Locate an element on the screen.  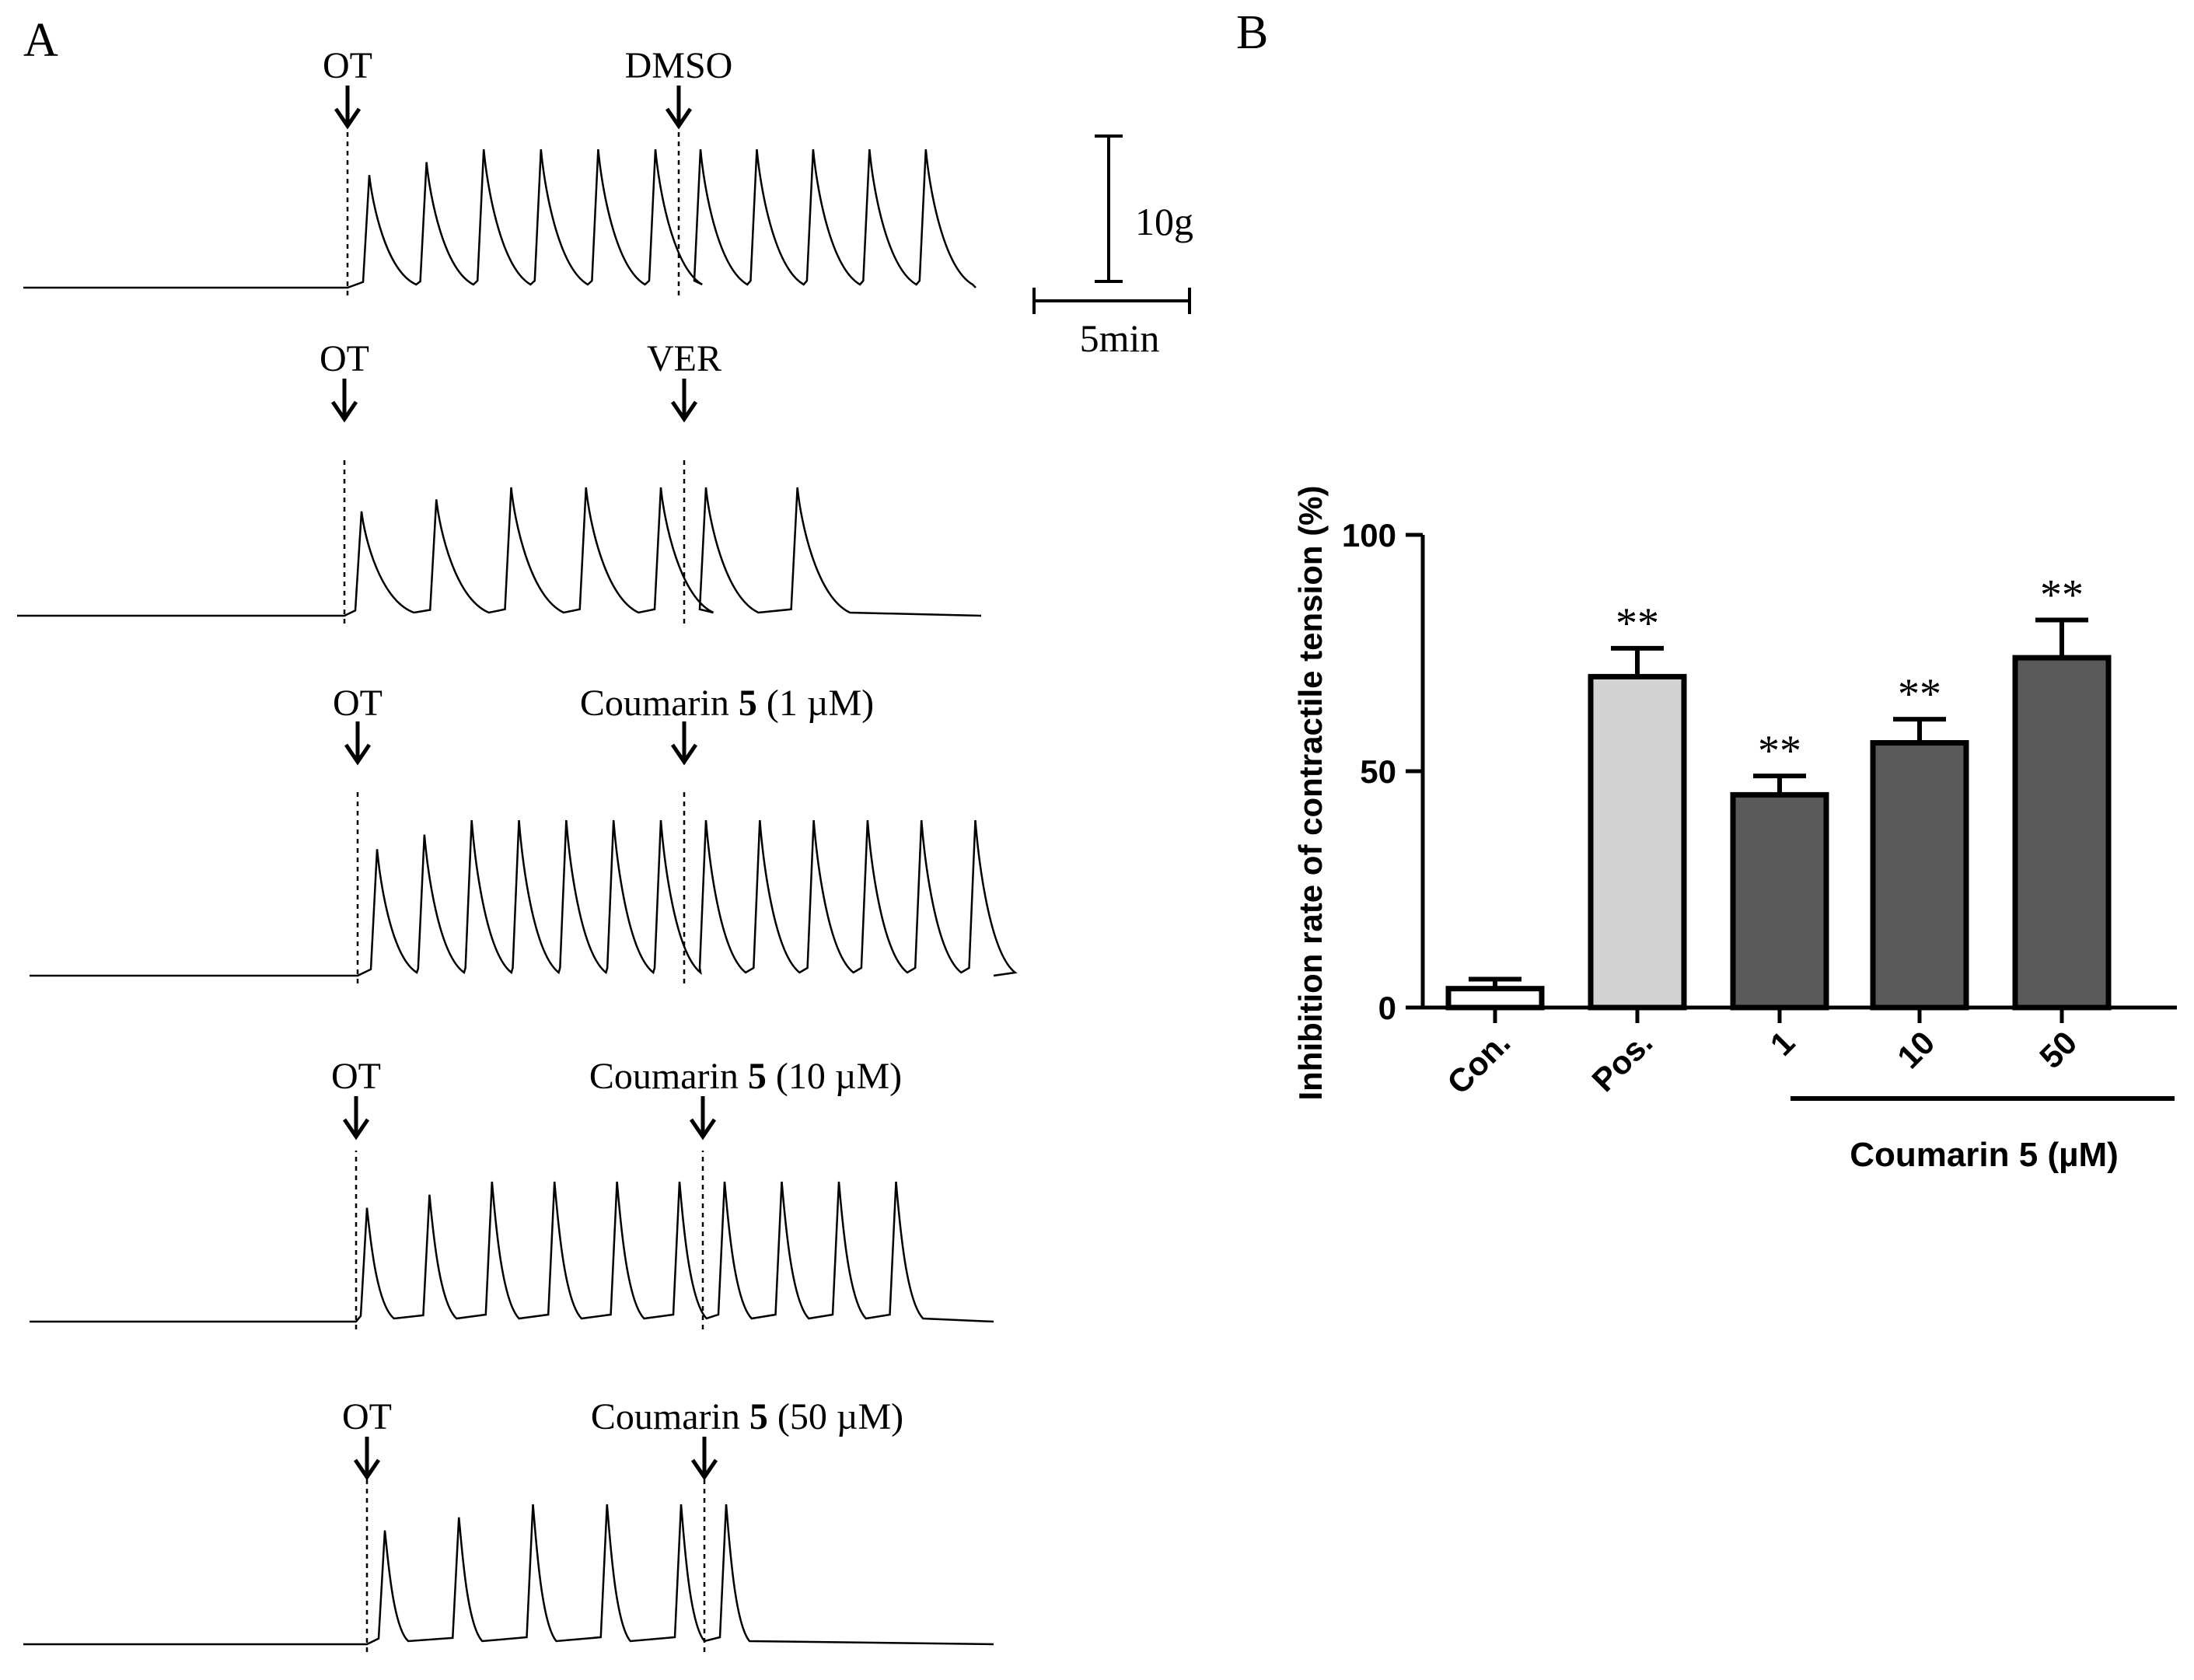
y-tick-label: 100 is located at coordinates (1369, 535).